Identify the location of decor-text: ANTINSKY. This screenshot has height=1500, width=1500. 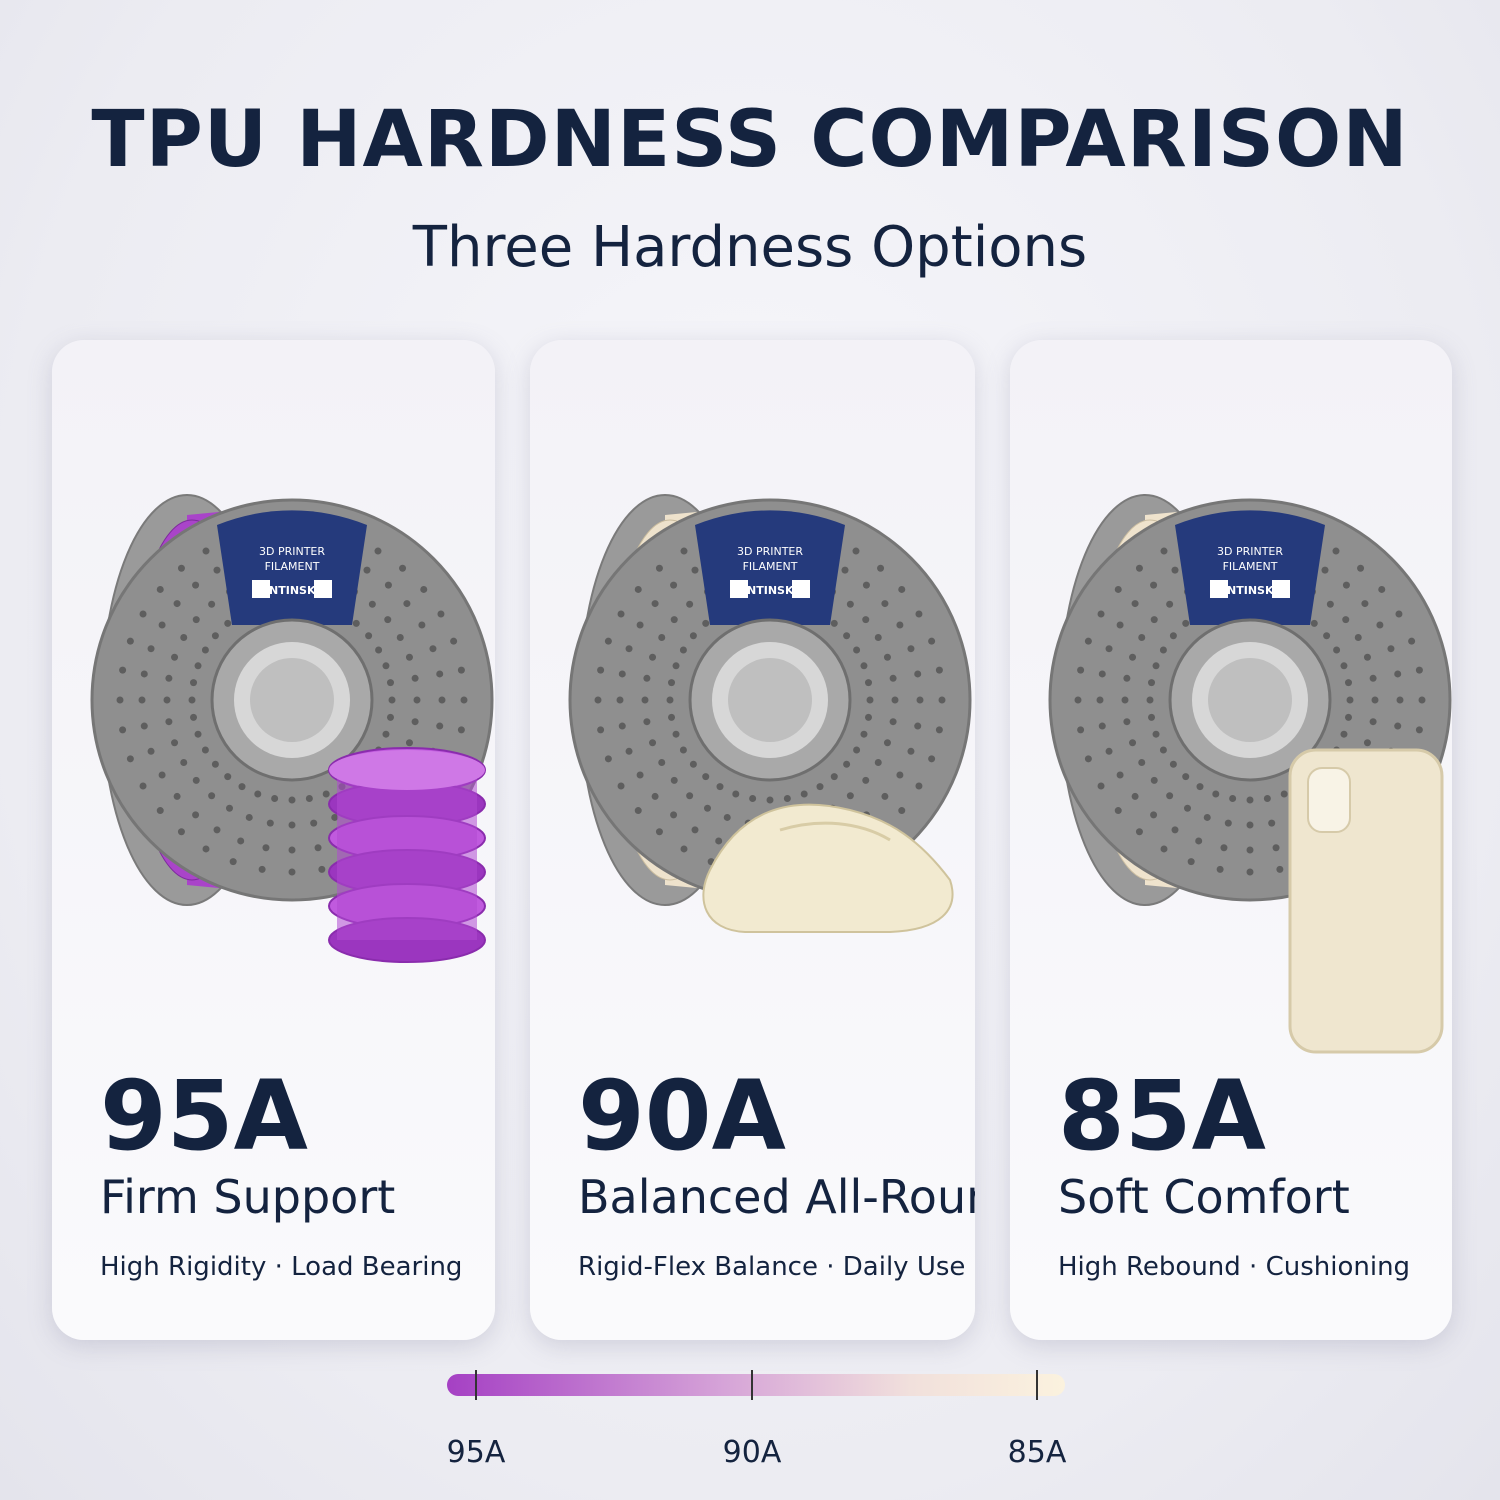
(293, 590).